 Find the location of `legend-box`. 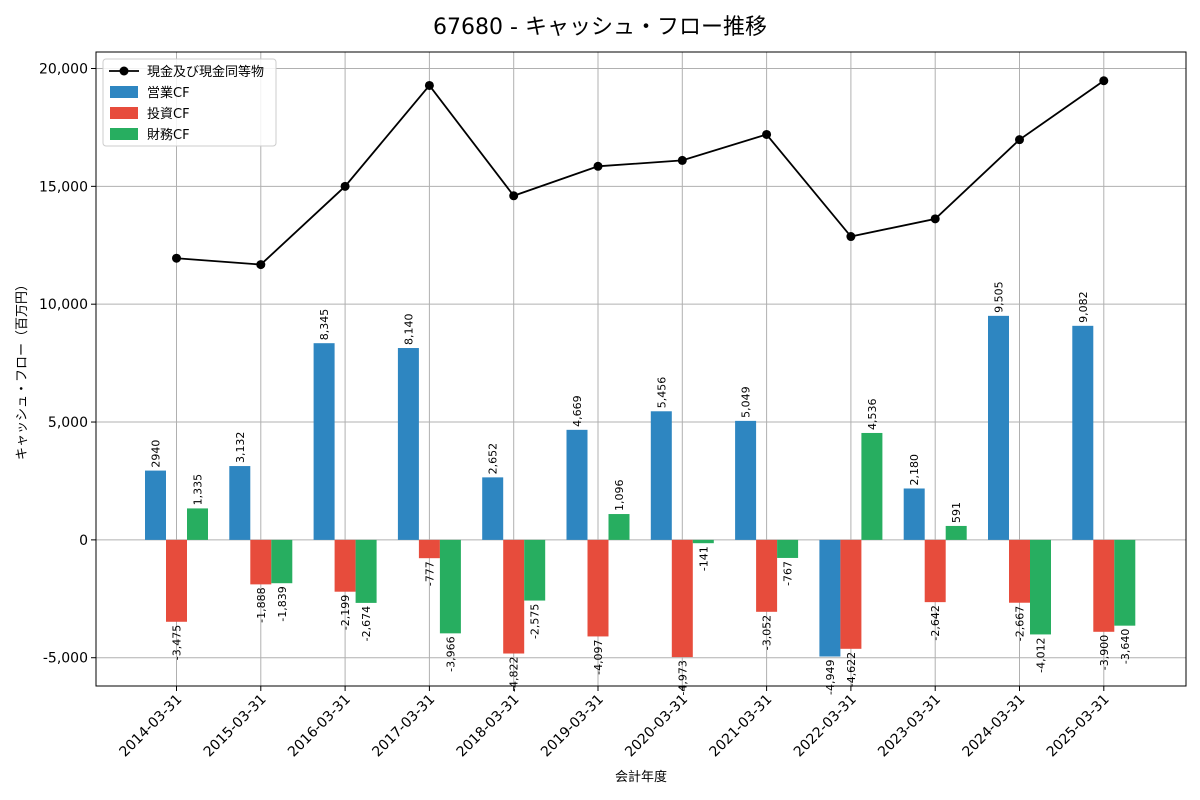

legend-box is located at coordinates (189, 102).